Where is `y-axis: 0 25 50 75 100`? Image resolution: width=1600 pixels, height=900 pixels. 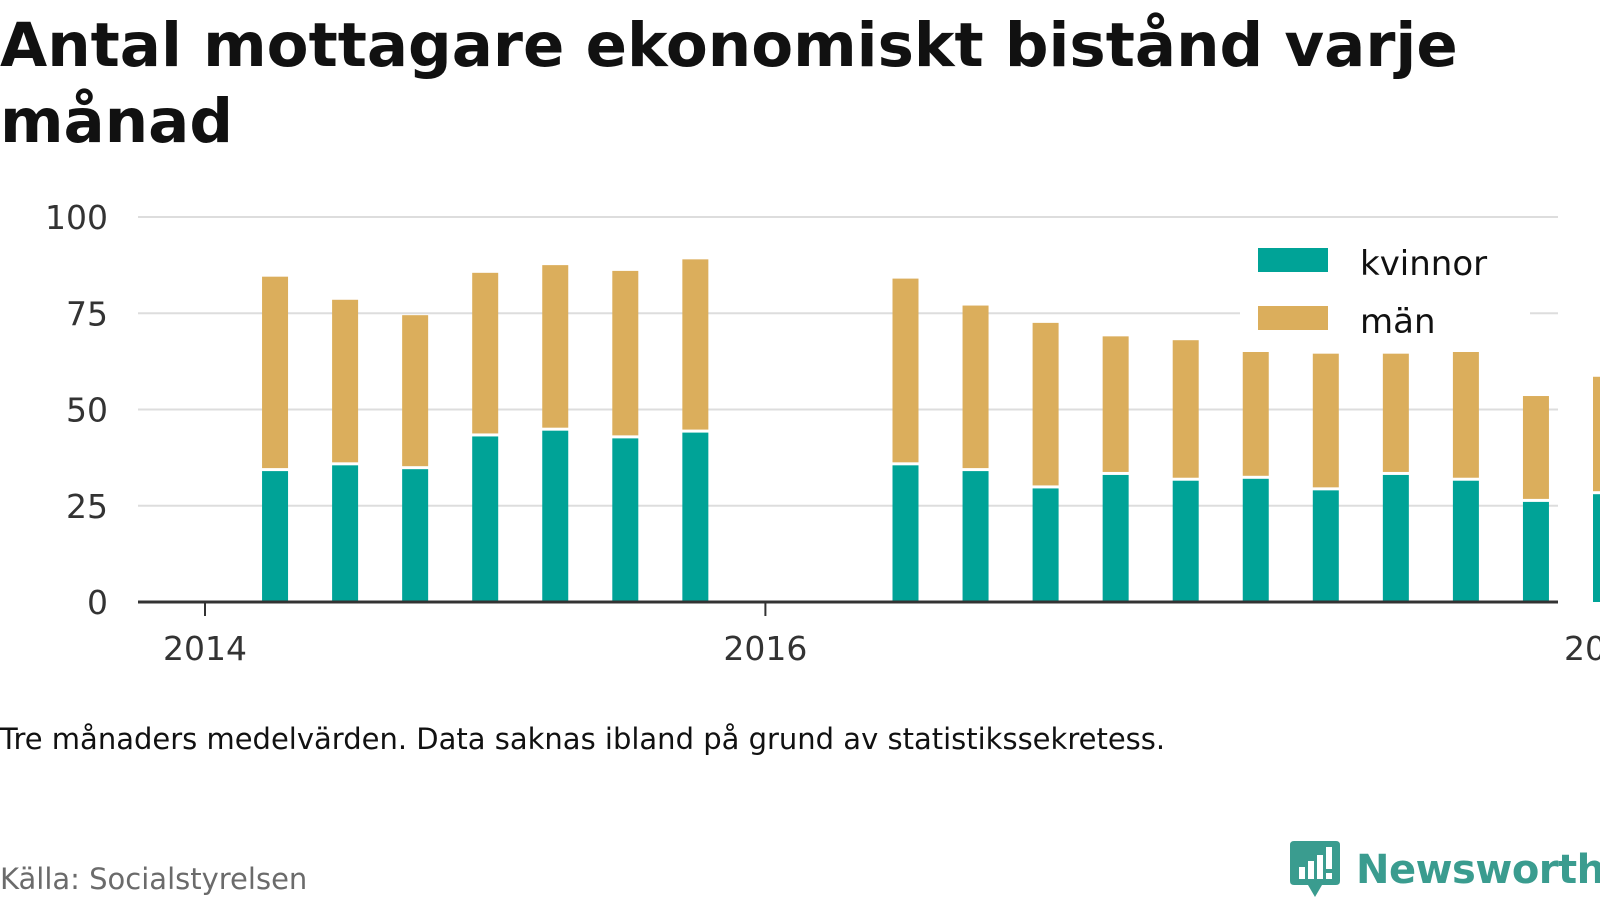
y-axis: 0 25 50 75 100 is located at coordinates (76, 410).